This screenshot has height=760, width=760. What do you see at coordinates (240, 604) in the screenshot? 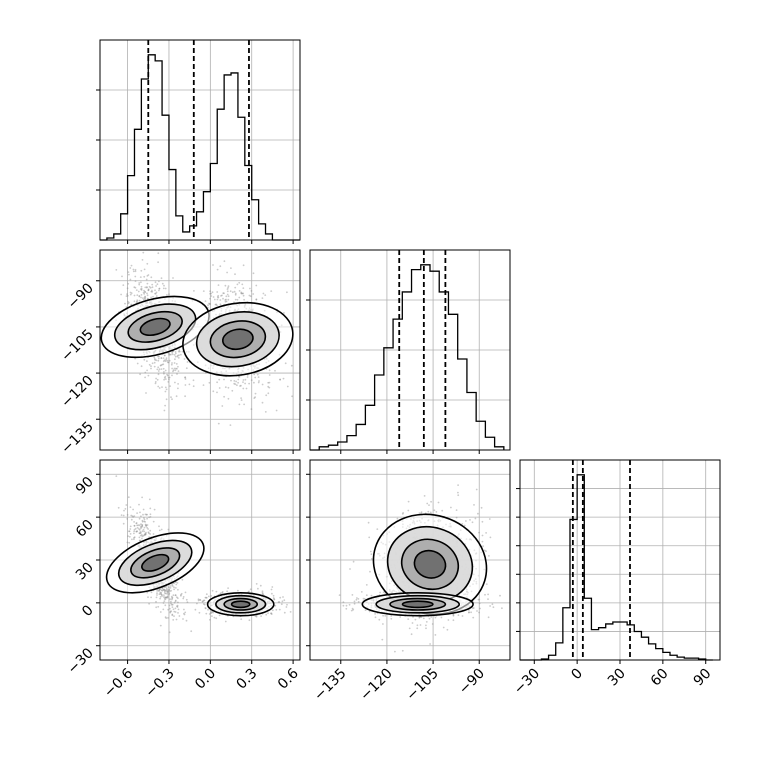
I see `density-cluster` at bounding box center [240, 604].